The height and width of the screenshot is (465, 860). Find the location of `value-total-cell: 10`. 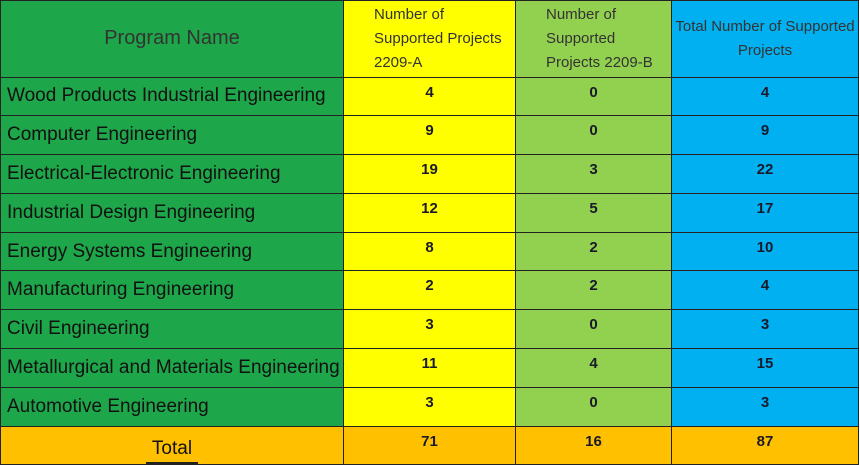

value-total-cell: 10 is located at coordinates (765, 251).